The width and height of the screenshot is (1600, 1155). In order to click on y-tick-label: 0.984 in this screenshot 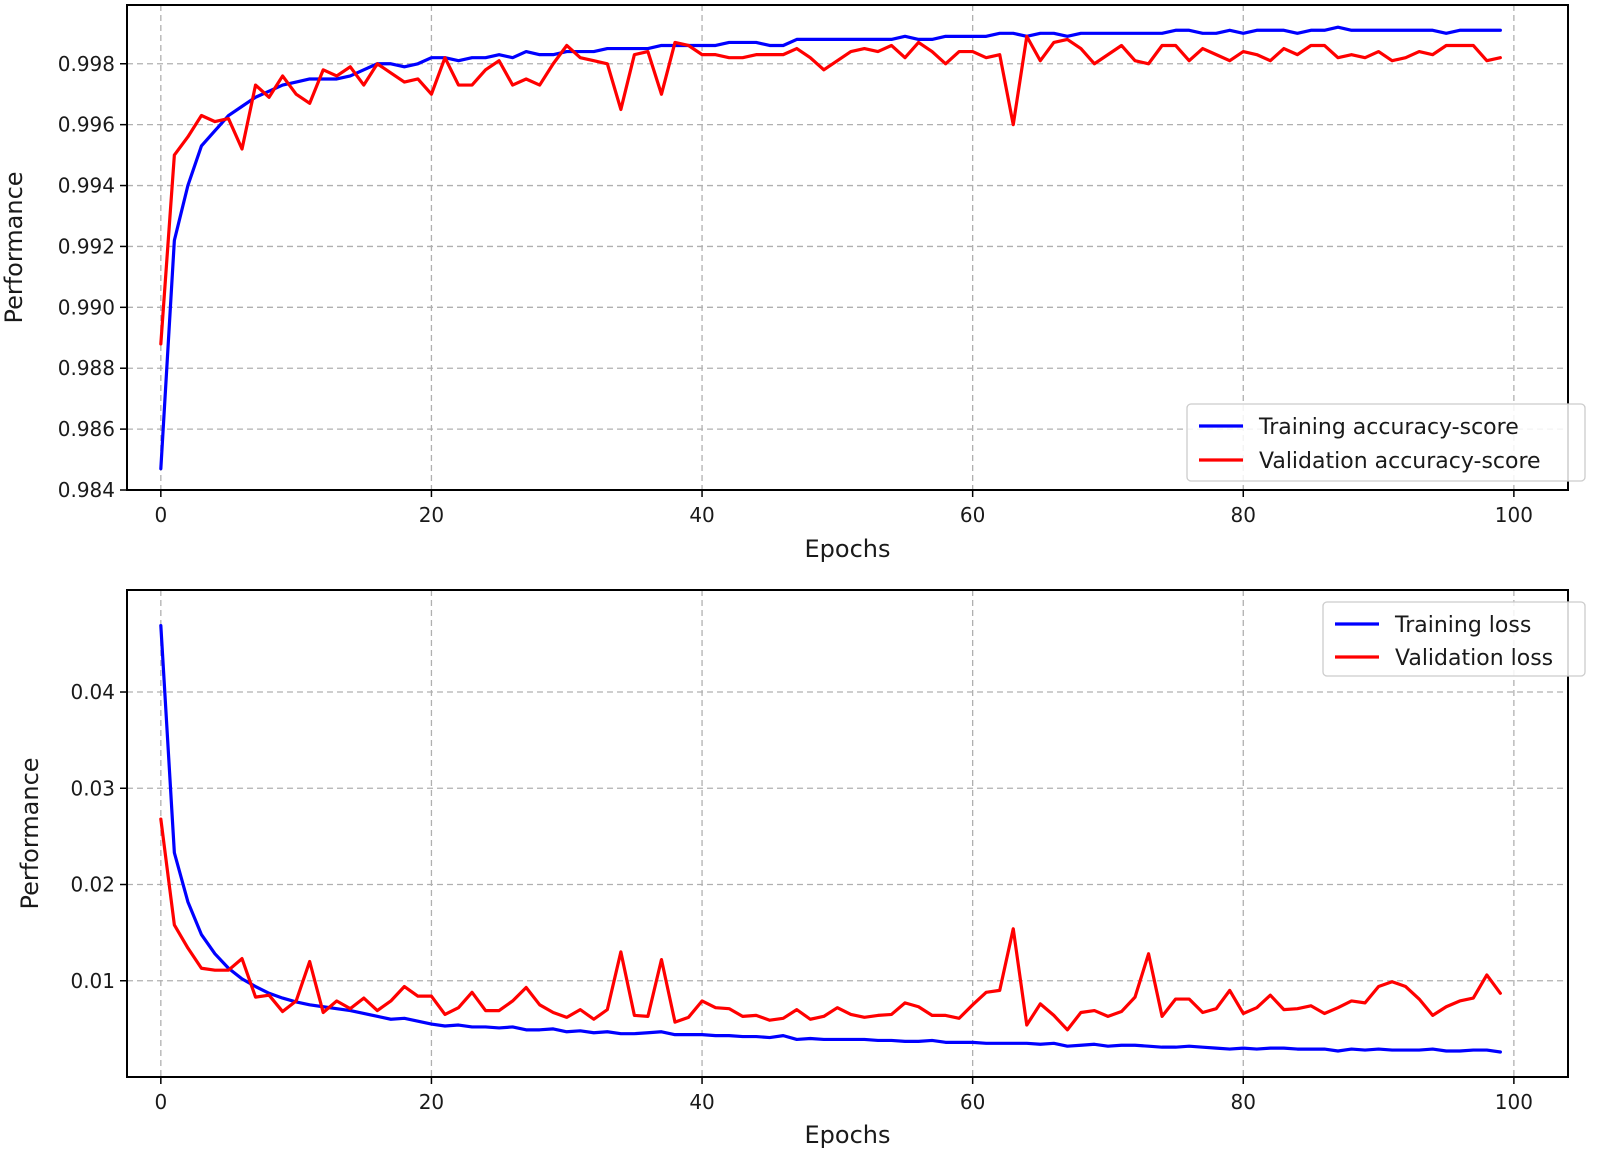, I will do `click(86, 490)`.